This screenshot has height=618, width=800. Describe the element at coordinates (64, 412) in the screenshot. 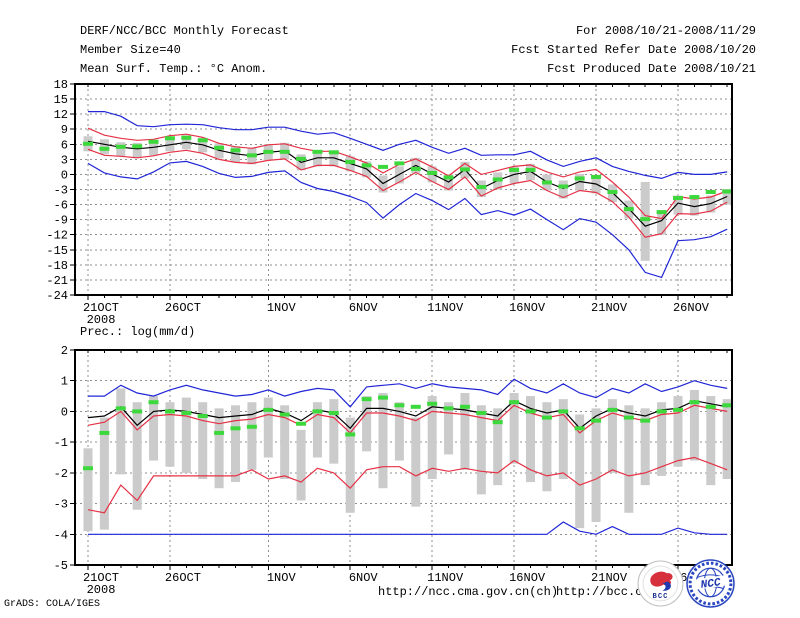

I see `y-axis-label: 0` at that location.